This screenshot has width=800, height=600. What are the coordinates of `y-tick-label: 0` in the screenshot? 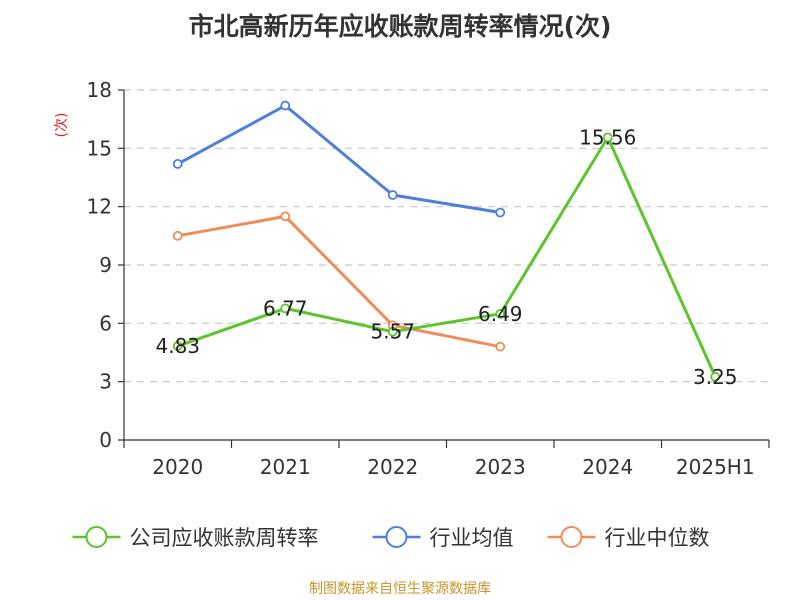 It's located at (105, 440).